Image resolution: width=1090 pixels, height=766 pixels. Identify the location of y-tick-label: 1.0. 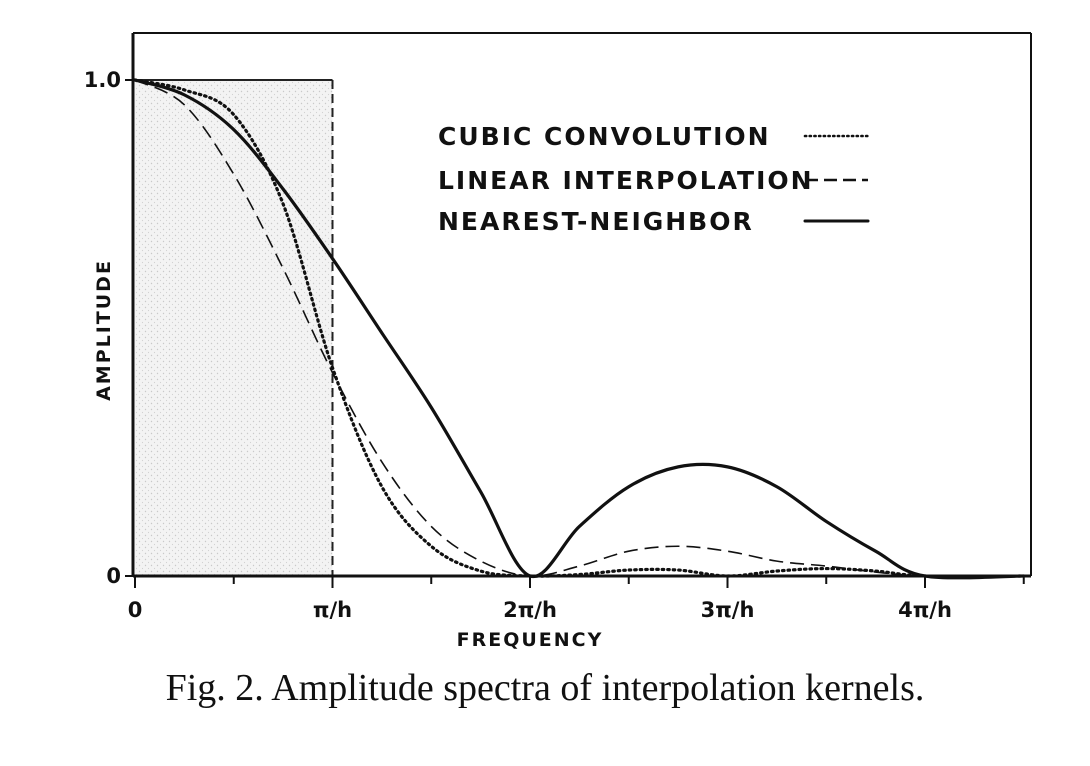
(102, 80).